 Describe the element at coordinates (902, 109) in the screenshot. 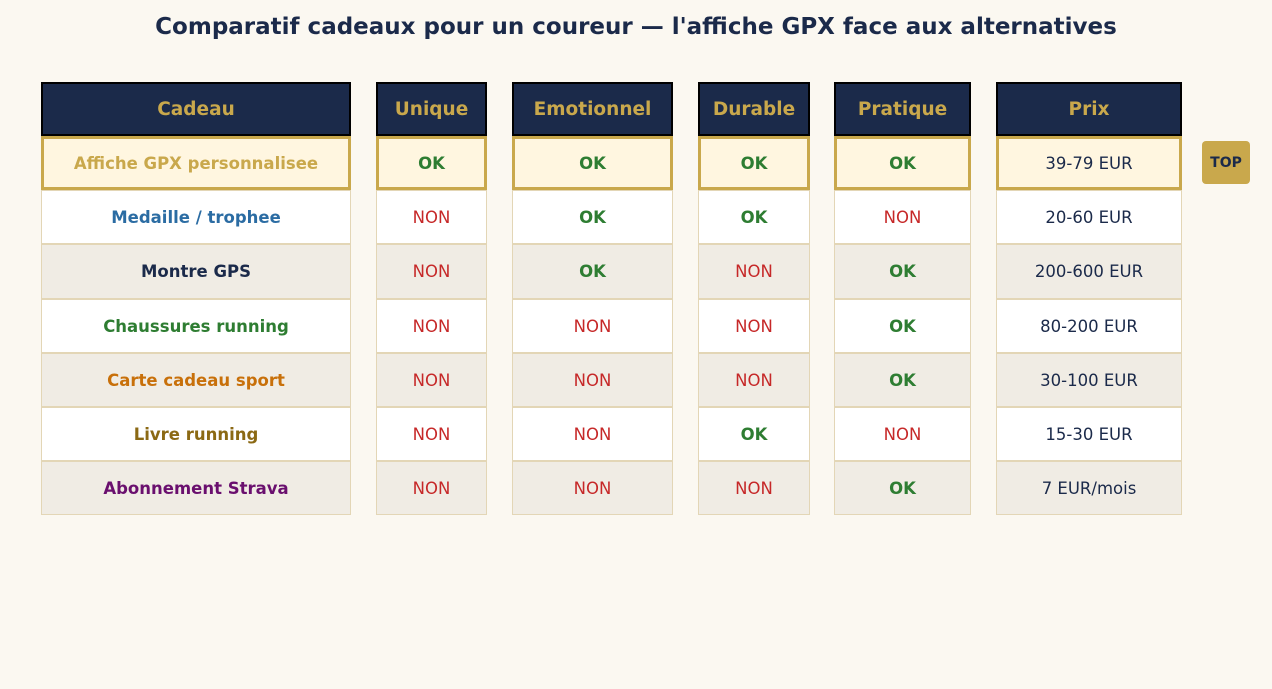

I see `header-pratique: Pratique` at that location.